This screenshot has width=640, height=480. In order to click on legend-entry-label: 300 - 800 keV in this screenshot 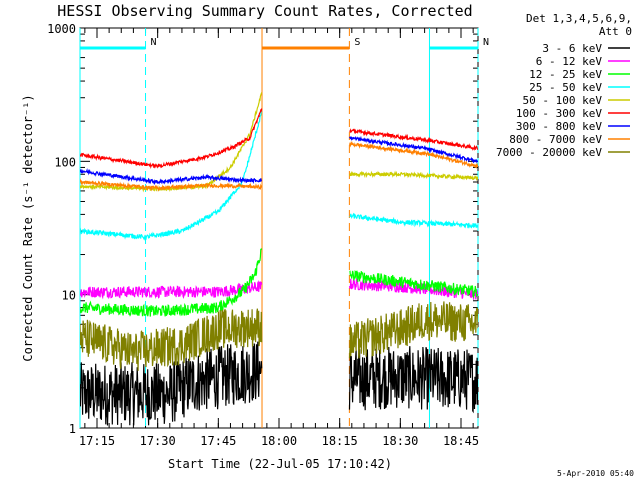, I will do `click(559, 126)`.